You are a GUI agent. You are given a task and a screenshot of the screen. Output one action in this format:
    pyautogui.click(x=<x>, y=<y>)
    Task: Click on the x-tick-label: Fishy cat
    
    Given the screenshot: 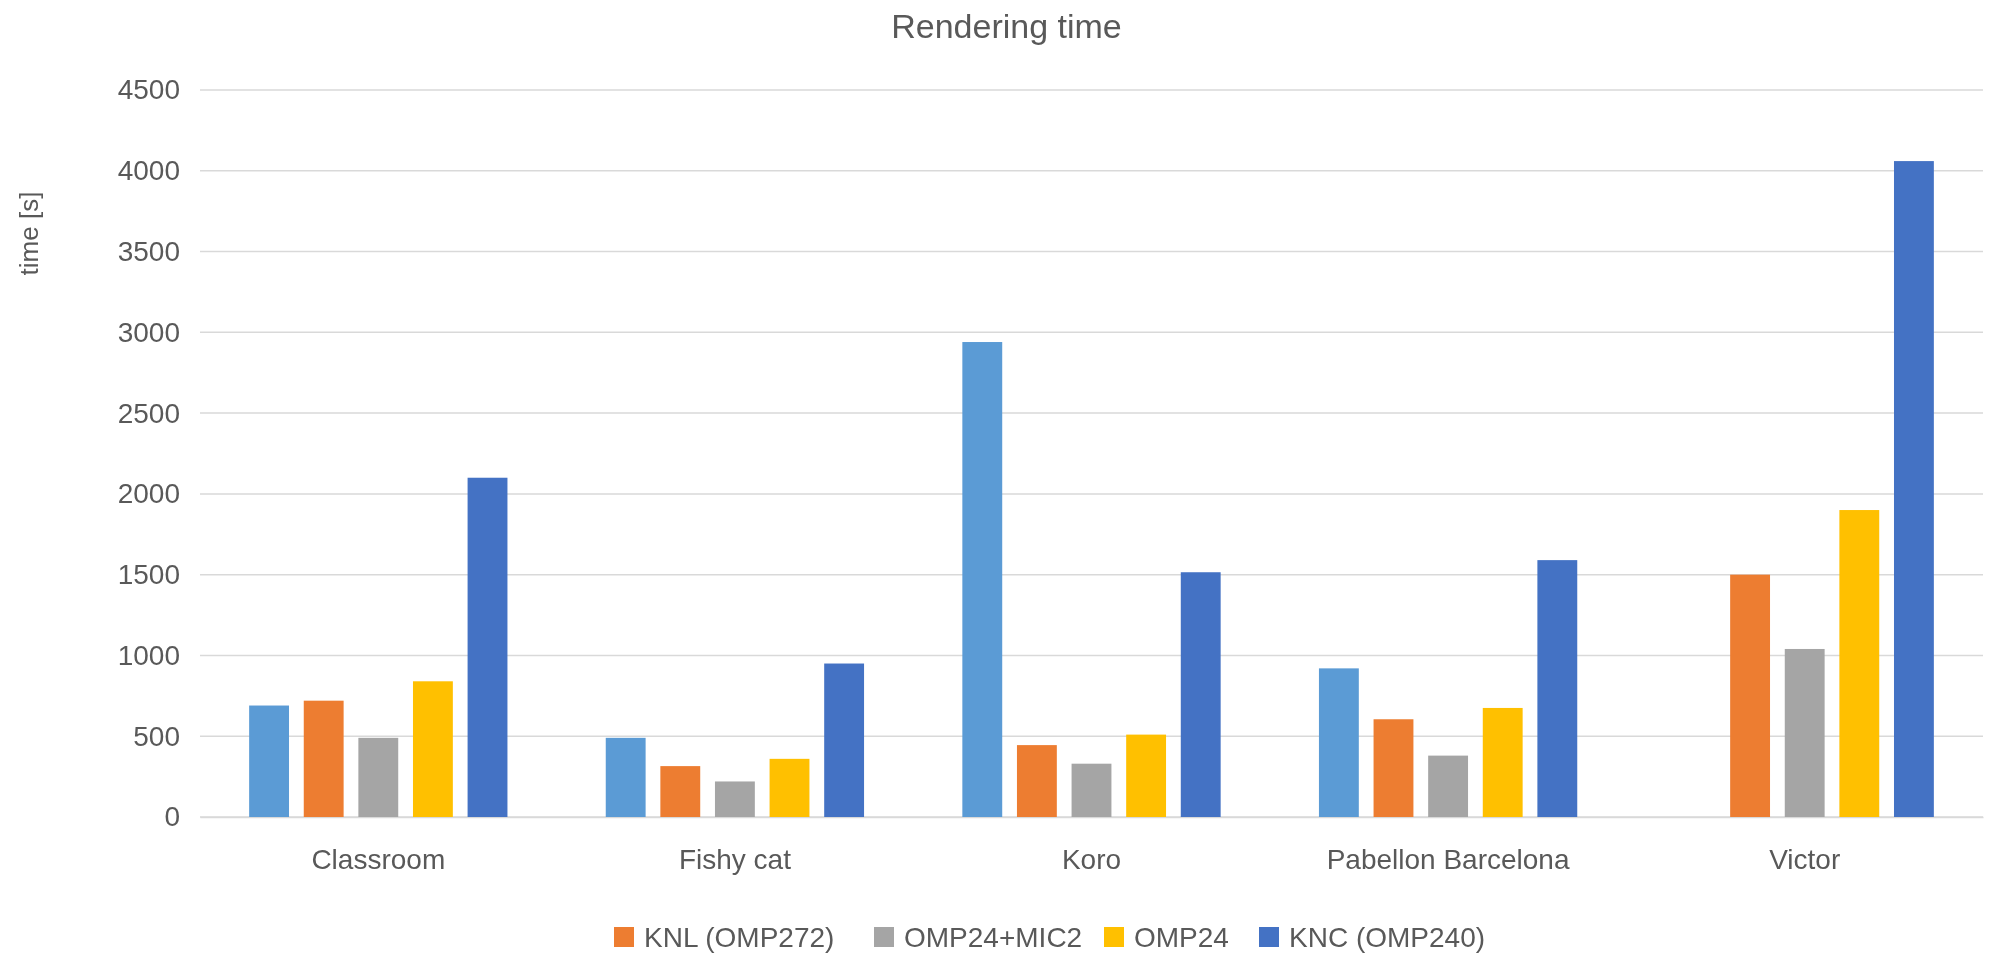 What is the action you would take?
    pyautogui.click(x=735, y=859)
    